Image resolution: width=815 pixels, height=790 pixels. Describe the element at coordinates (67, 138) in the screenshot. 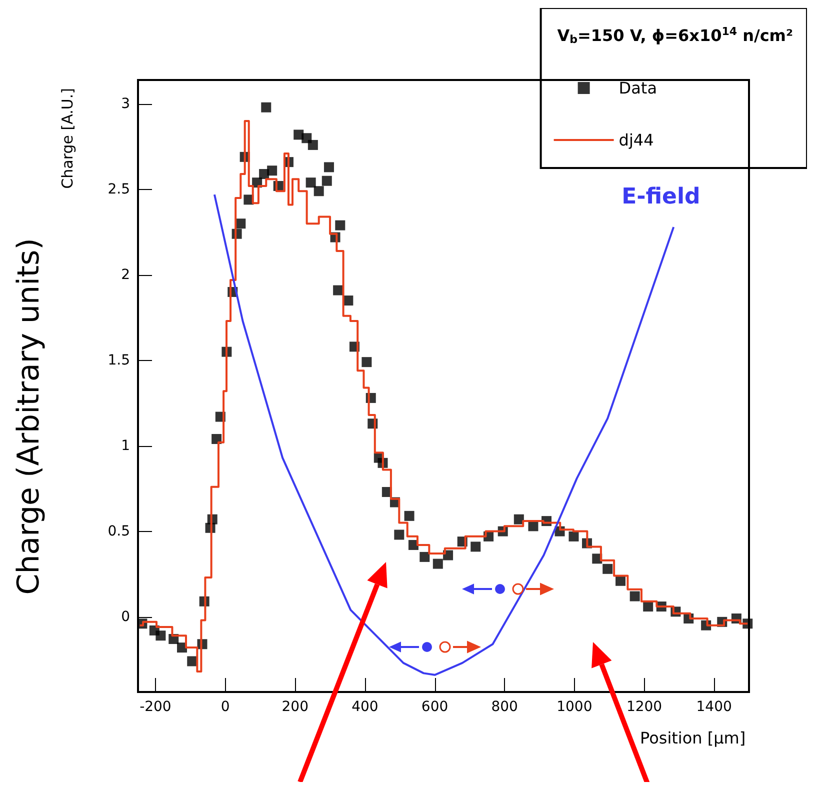

I see `y-axis-title: Charge [A.U.]` at that location.